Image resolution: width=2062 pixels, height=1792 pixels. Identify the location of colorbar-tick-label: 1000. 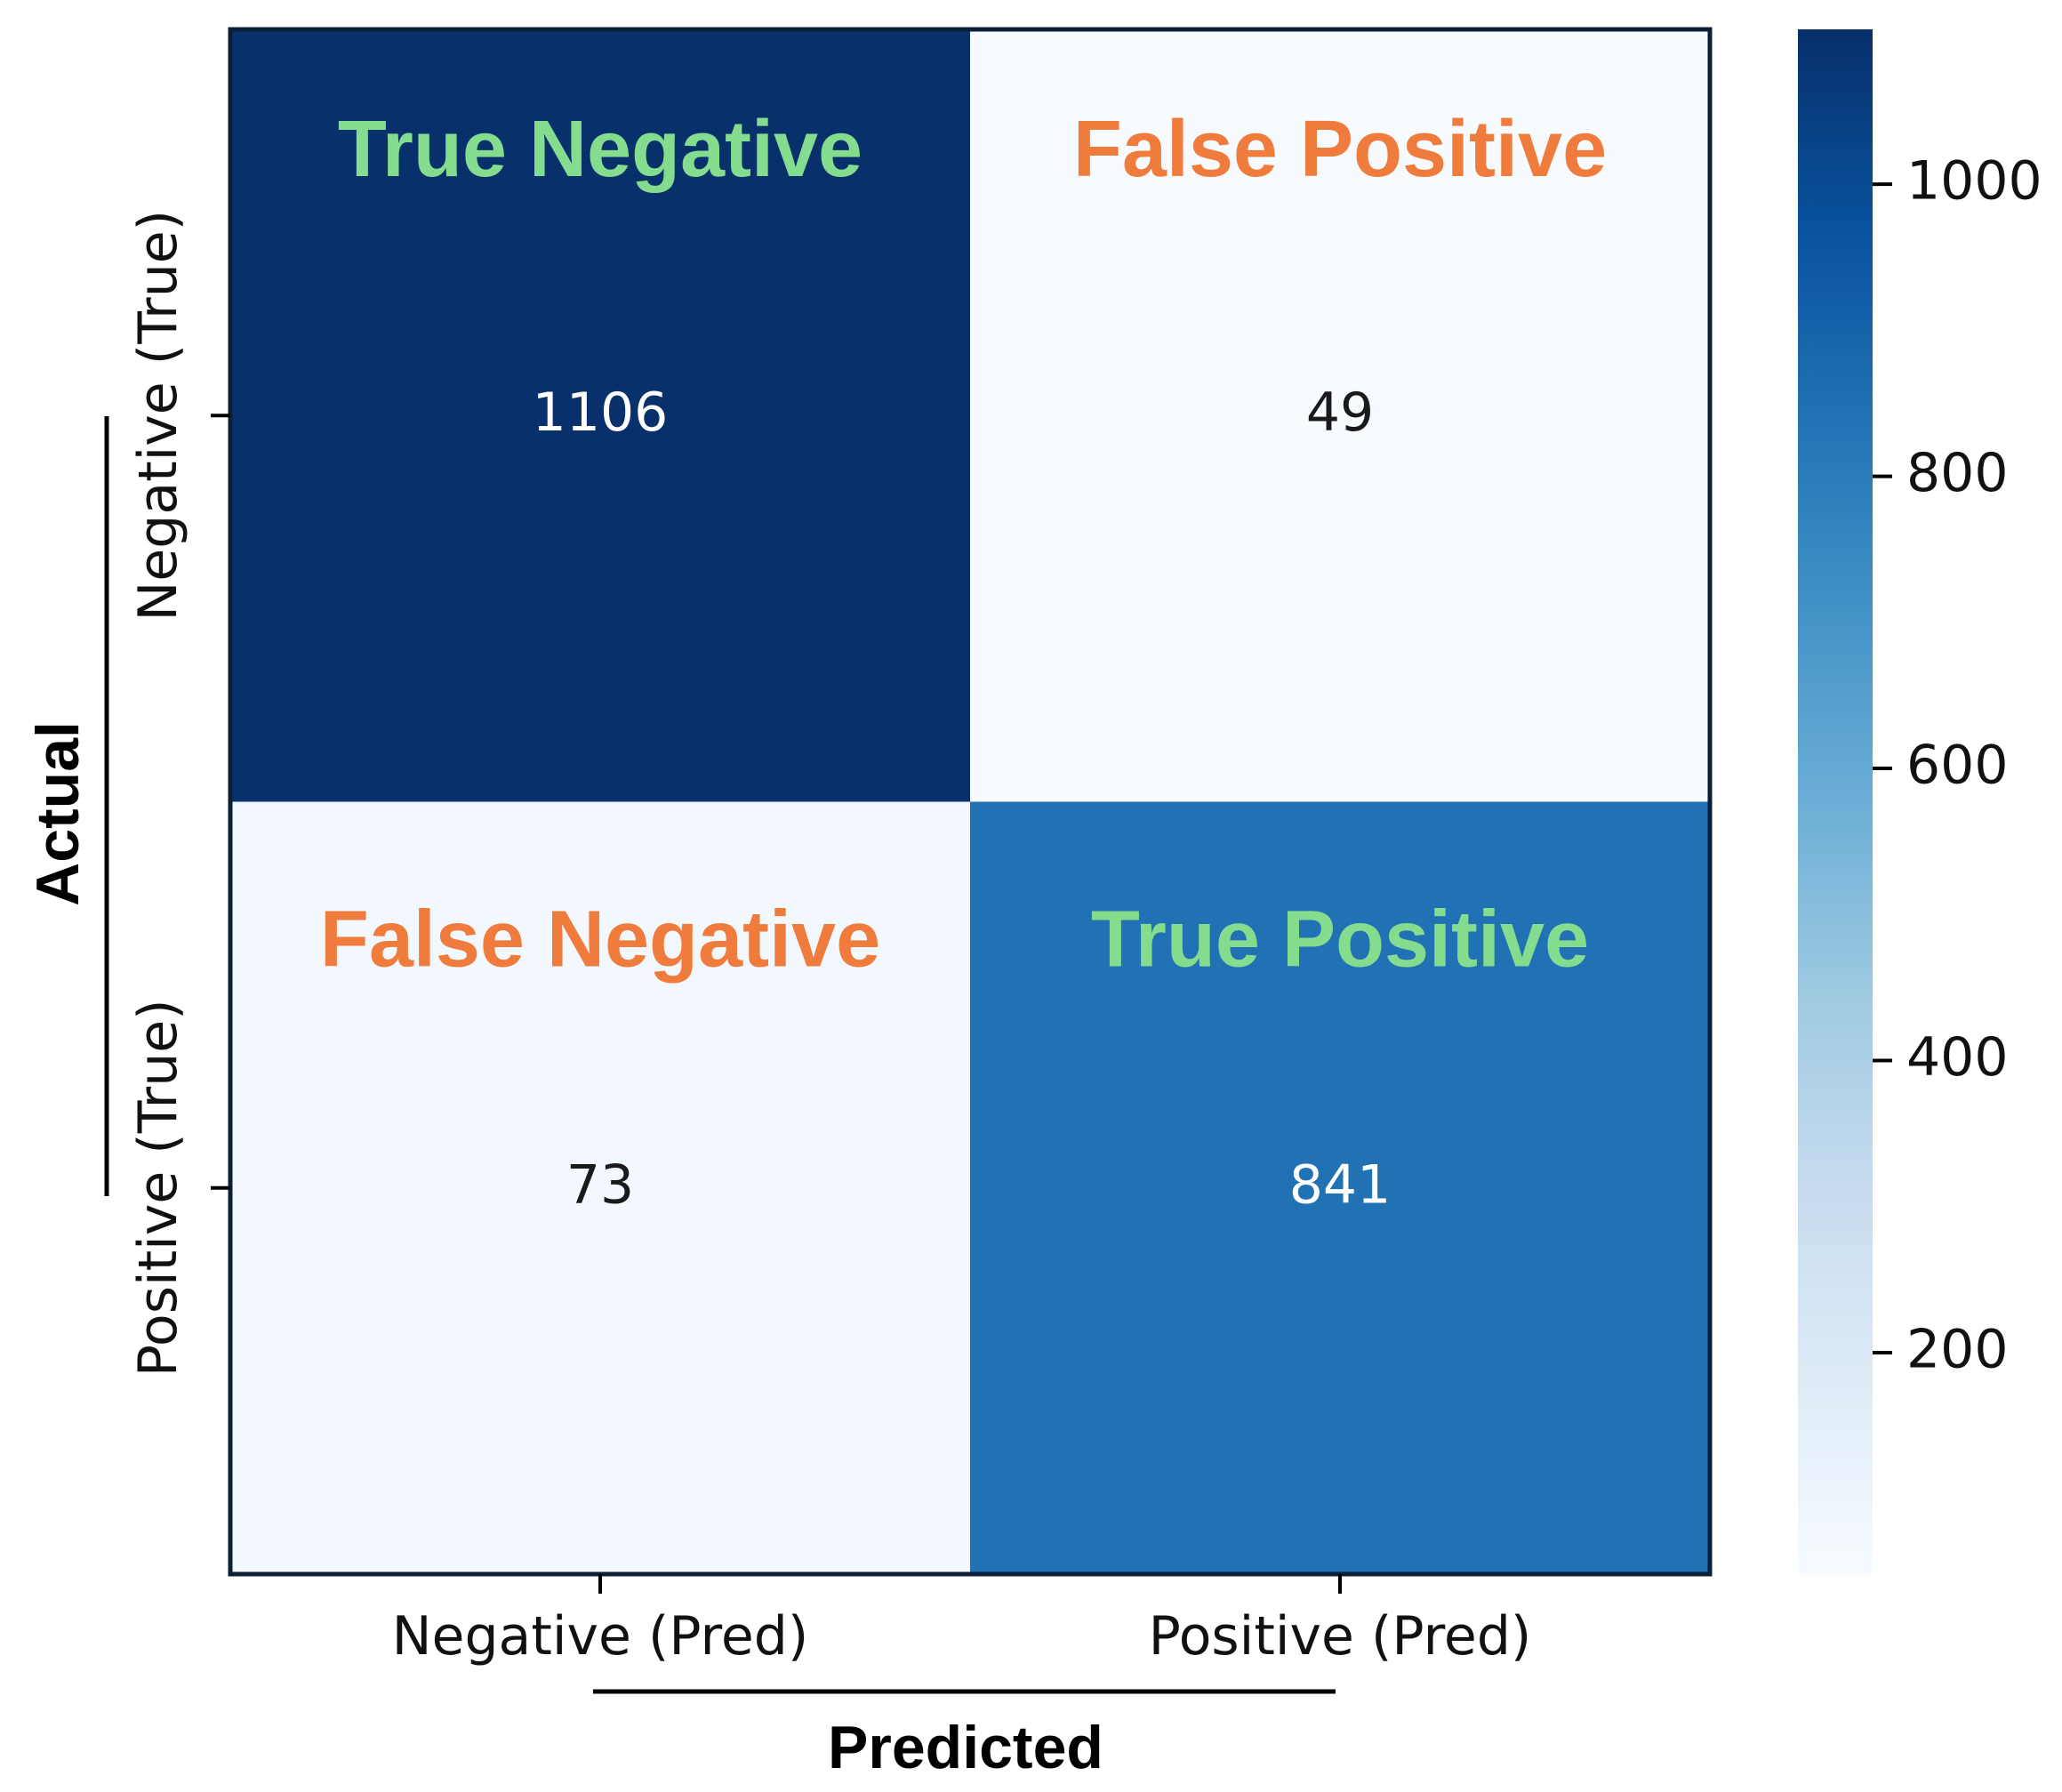
(1974, 181).